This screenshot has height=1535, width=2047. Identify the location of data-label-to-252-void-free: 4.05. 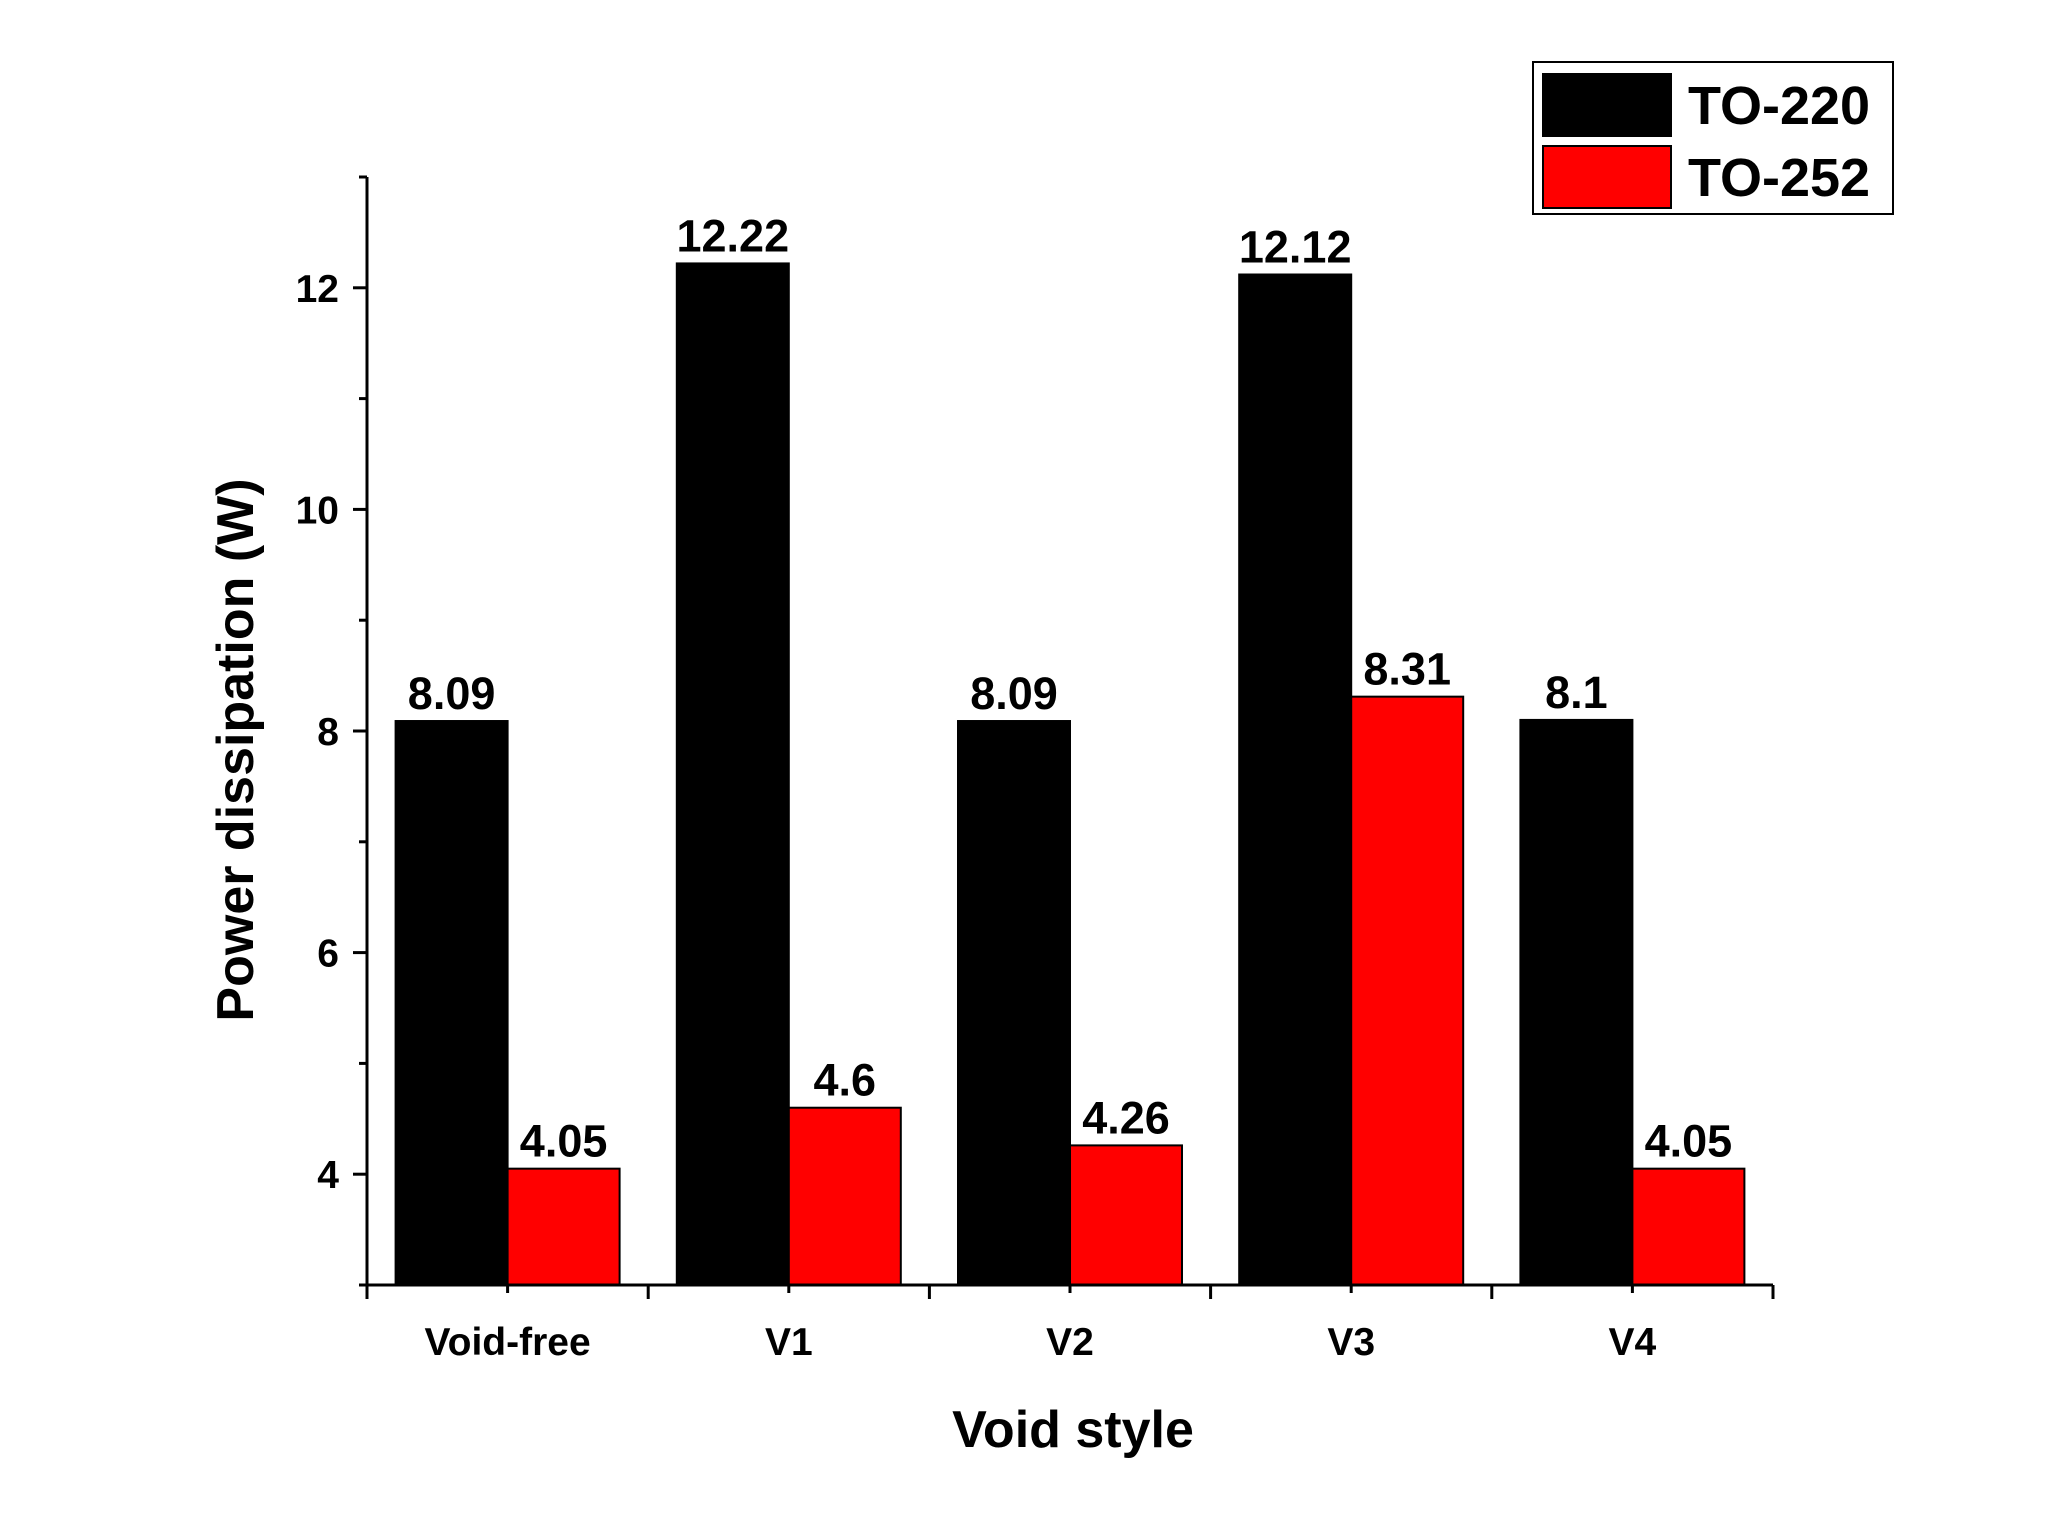
(564, 1141).